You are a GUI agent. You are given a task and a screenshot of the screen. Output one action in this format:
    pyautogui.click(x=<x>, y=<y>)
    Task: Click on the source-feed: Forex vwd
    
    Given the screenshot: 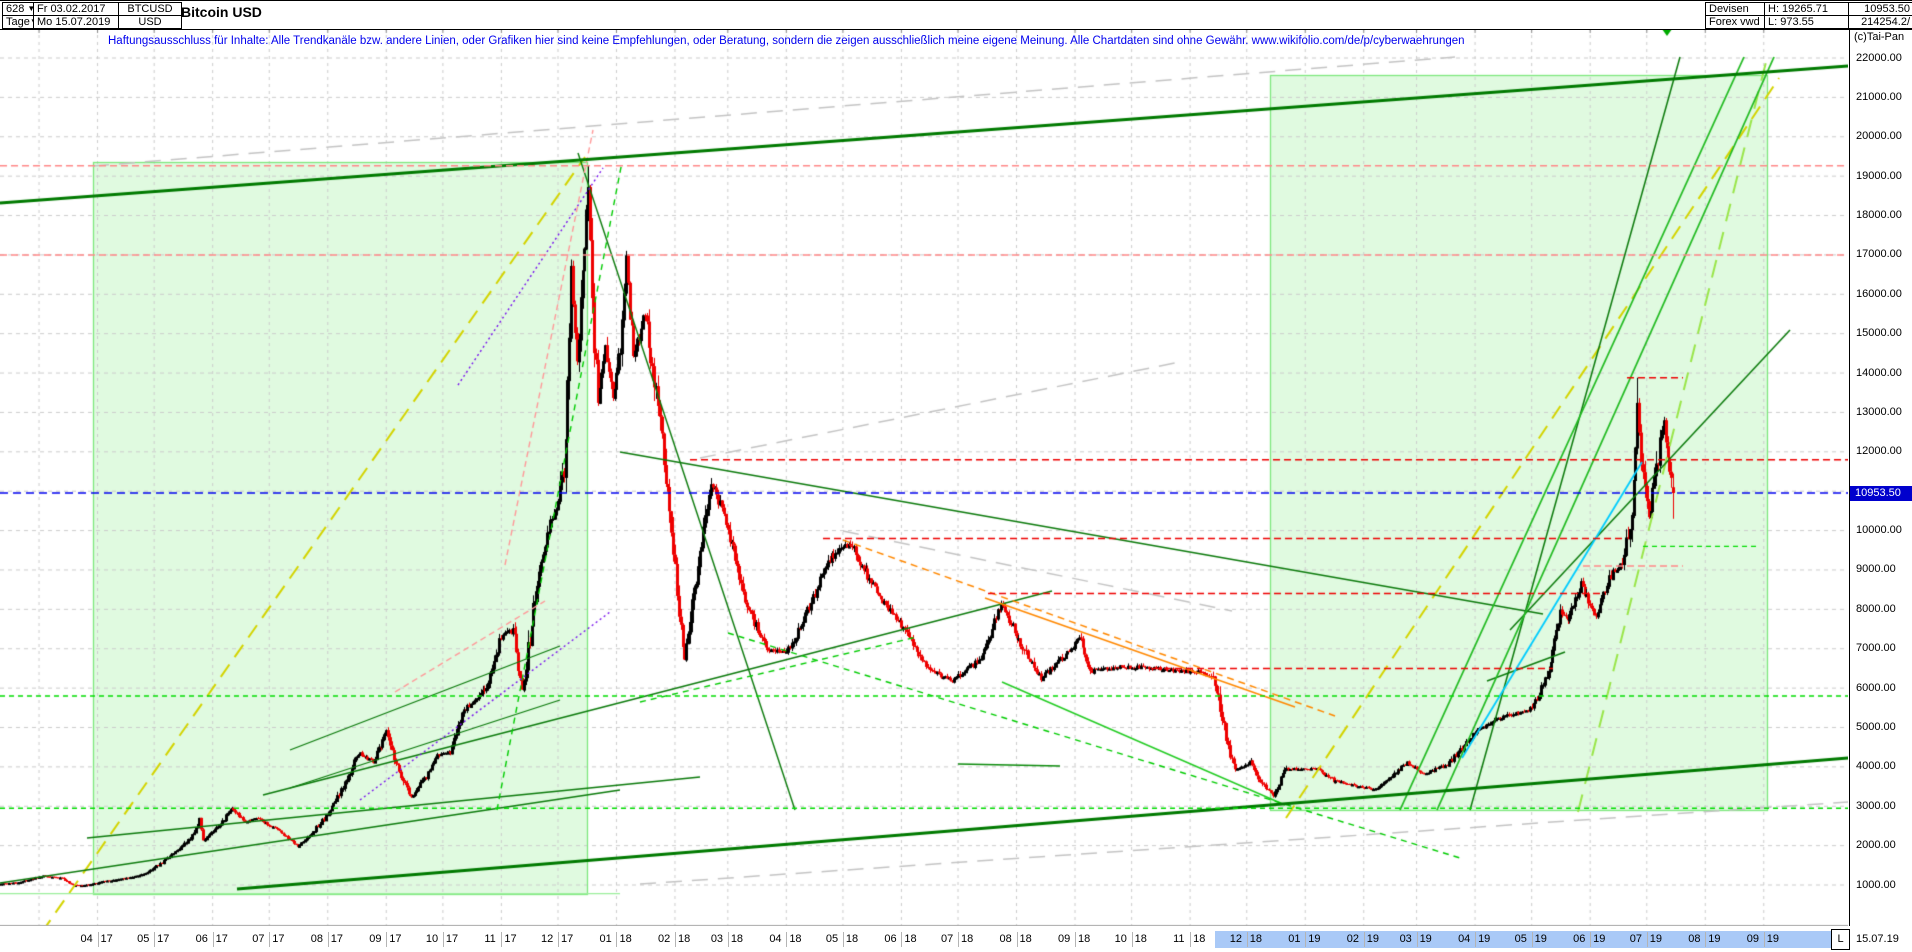 What is the action you would take?
    pyautogui.click(x=1738, y=22)
    